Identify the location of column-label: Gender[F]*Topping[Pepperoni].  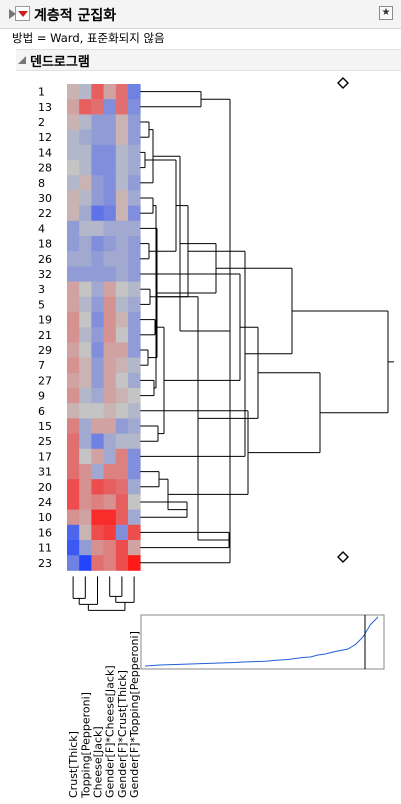
(134, 714).